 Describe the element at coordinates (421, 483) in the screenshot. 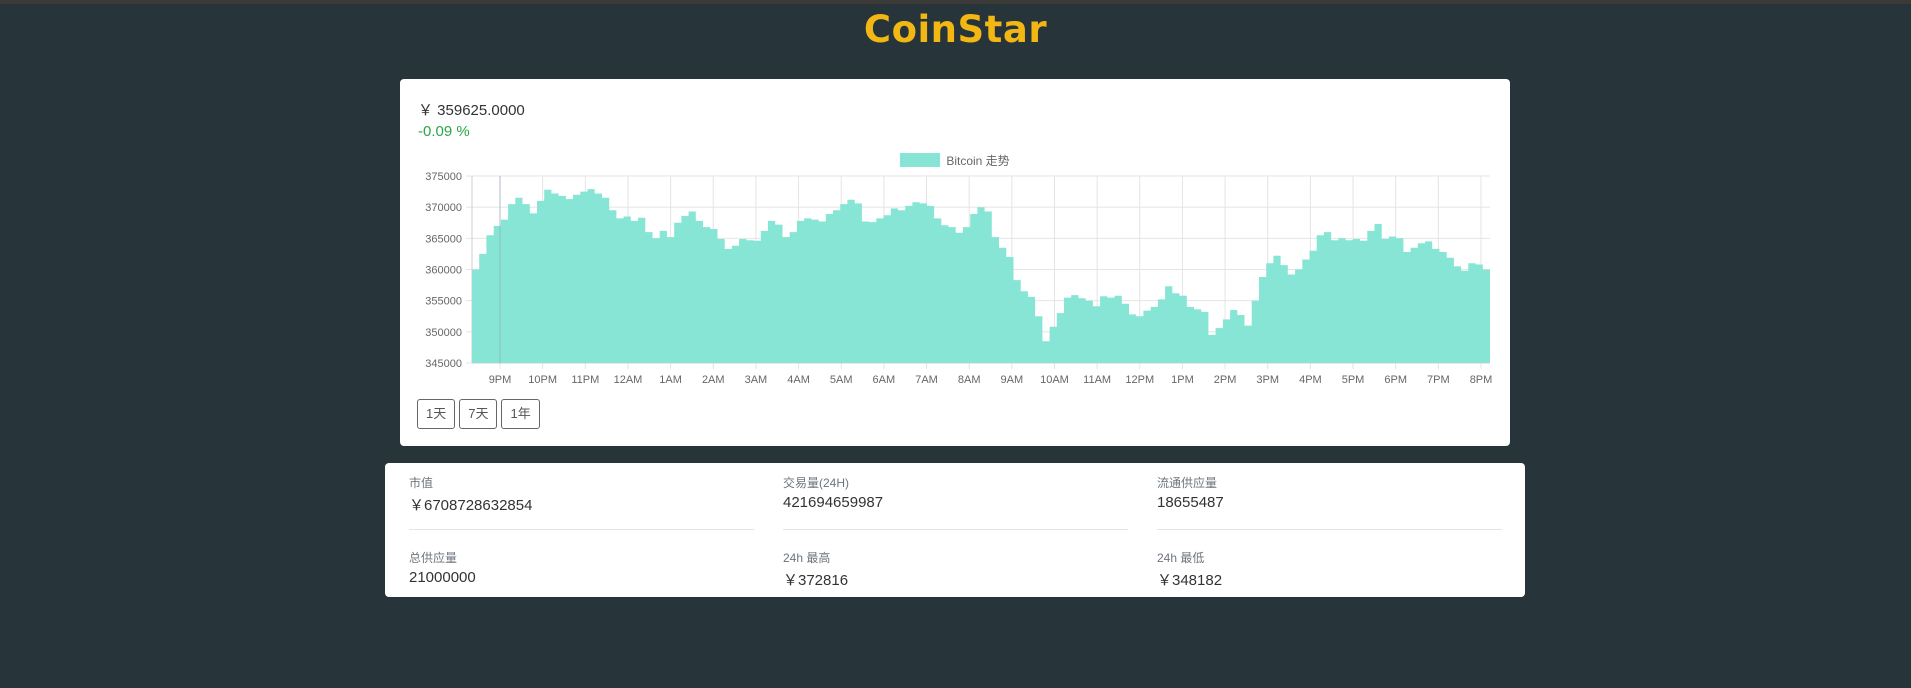

I see `stat-label: 市值` at that location.